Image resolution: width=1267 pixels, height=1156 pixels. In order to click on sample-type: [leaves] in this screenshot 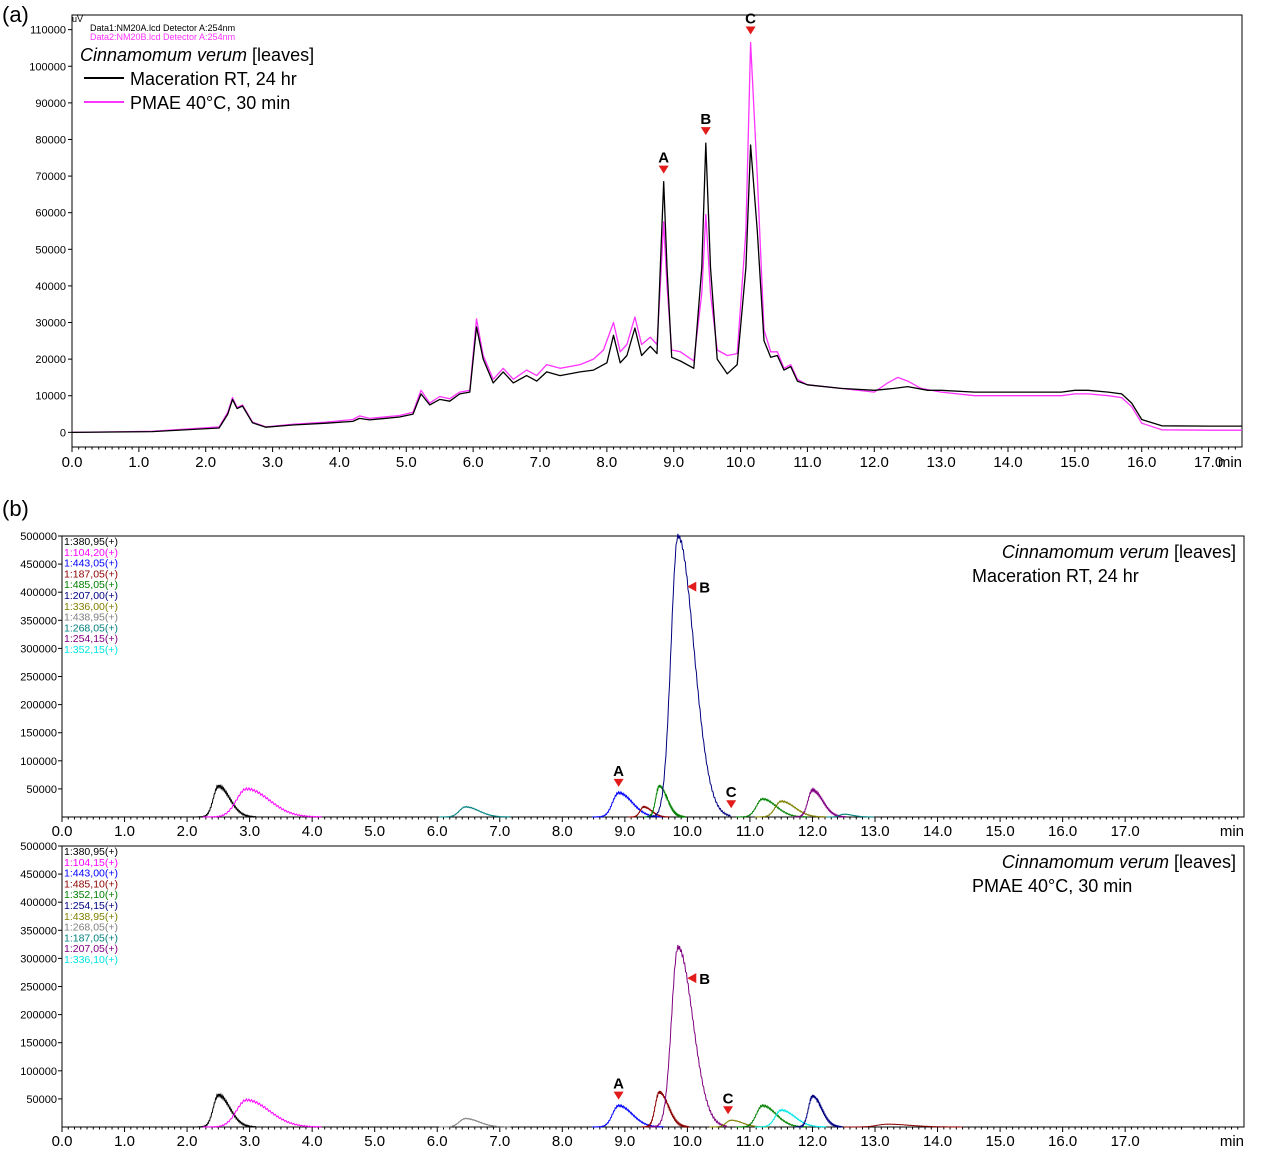, I will do `click(1202, 552)`.